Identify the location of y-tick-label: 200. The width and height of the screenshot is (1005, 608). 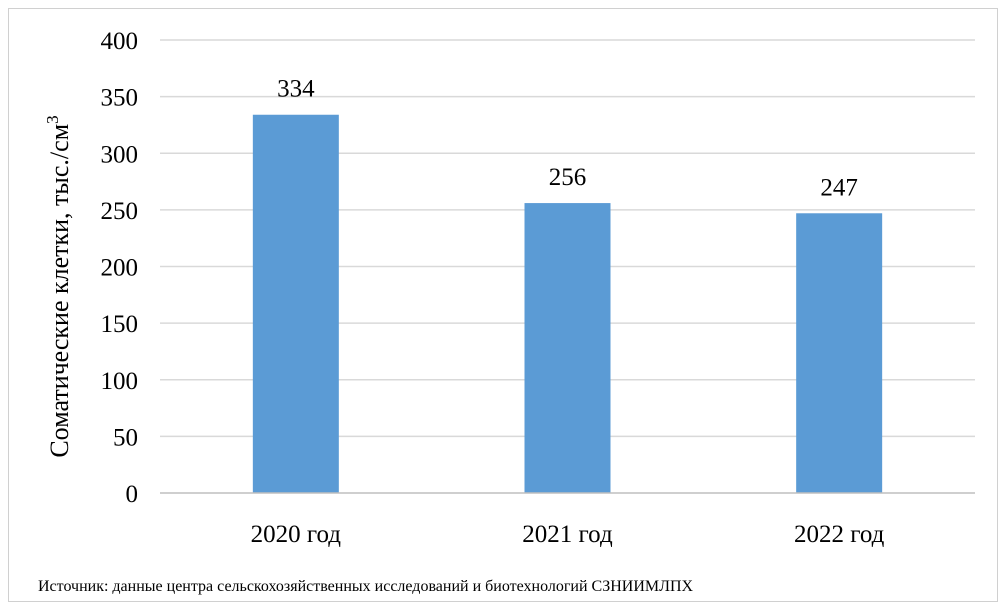
(120, 268).